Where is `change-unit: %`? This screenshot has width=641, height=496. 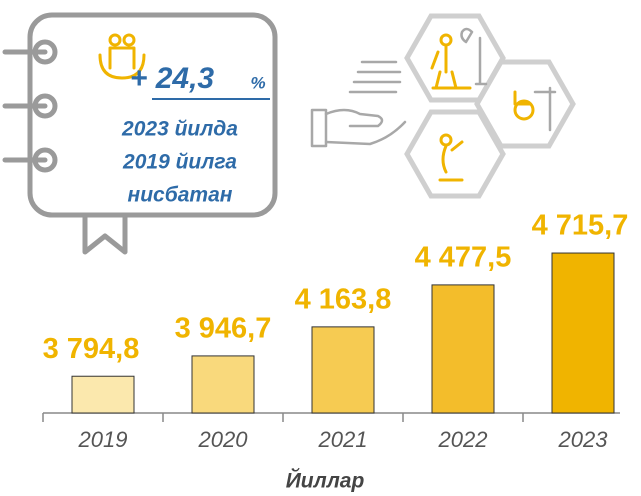
change-unit: % is located at coordinates (257, 82).